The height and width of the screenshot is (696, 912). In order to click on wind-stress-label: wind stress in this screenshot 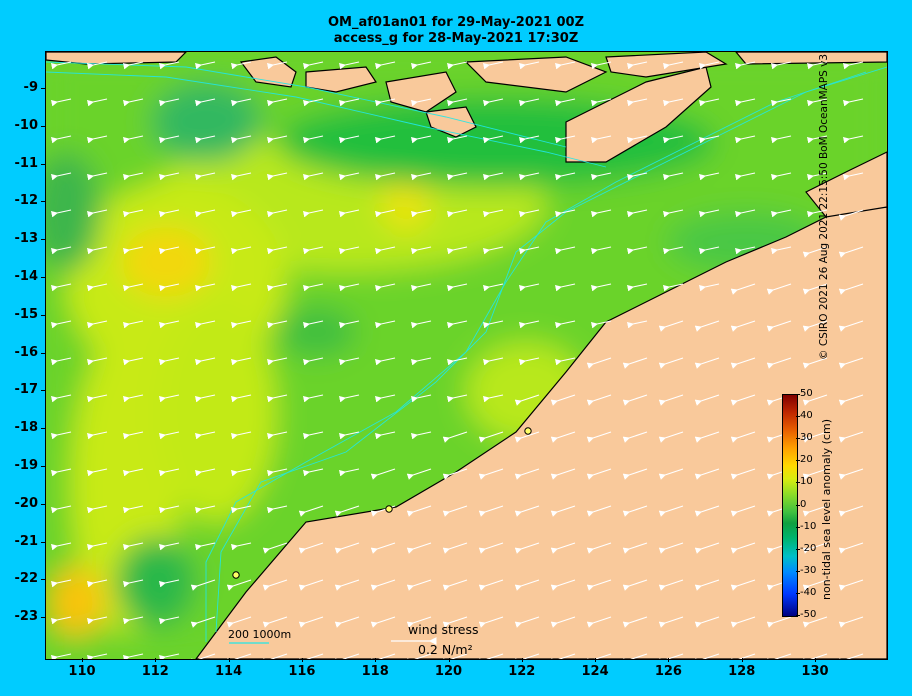, I will do `click(443, 629)`.